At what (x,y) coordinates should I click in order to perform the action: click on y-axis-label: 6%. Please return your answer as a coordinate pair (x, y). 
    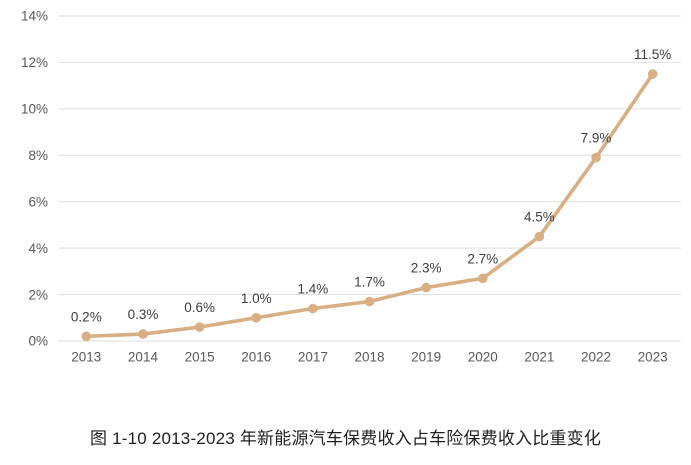
    Looking at the image, I should click on (38, 201).